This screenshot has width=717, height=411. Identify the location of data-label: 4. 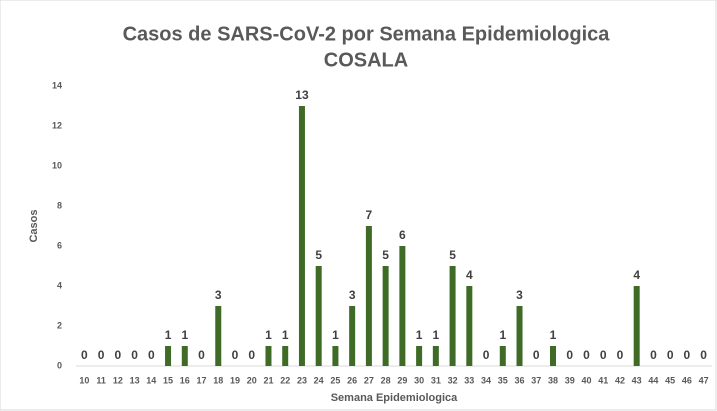
(636, 275).